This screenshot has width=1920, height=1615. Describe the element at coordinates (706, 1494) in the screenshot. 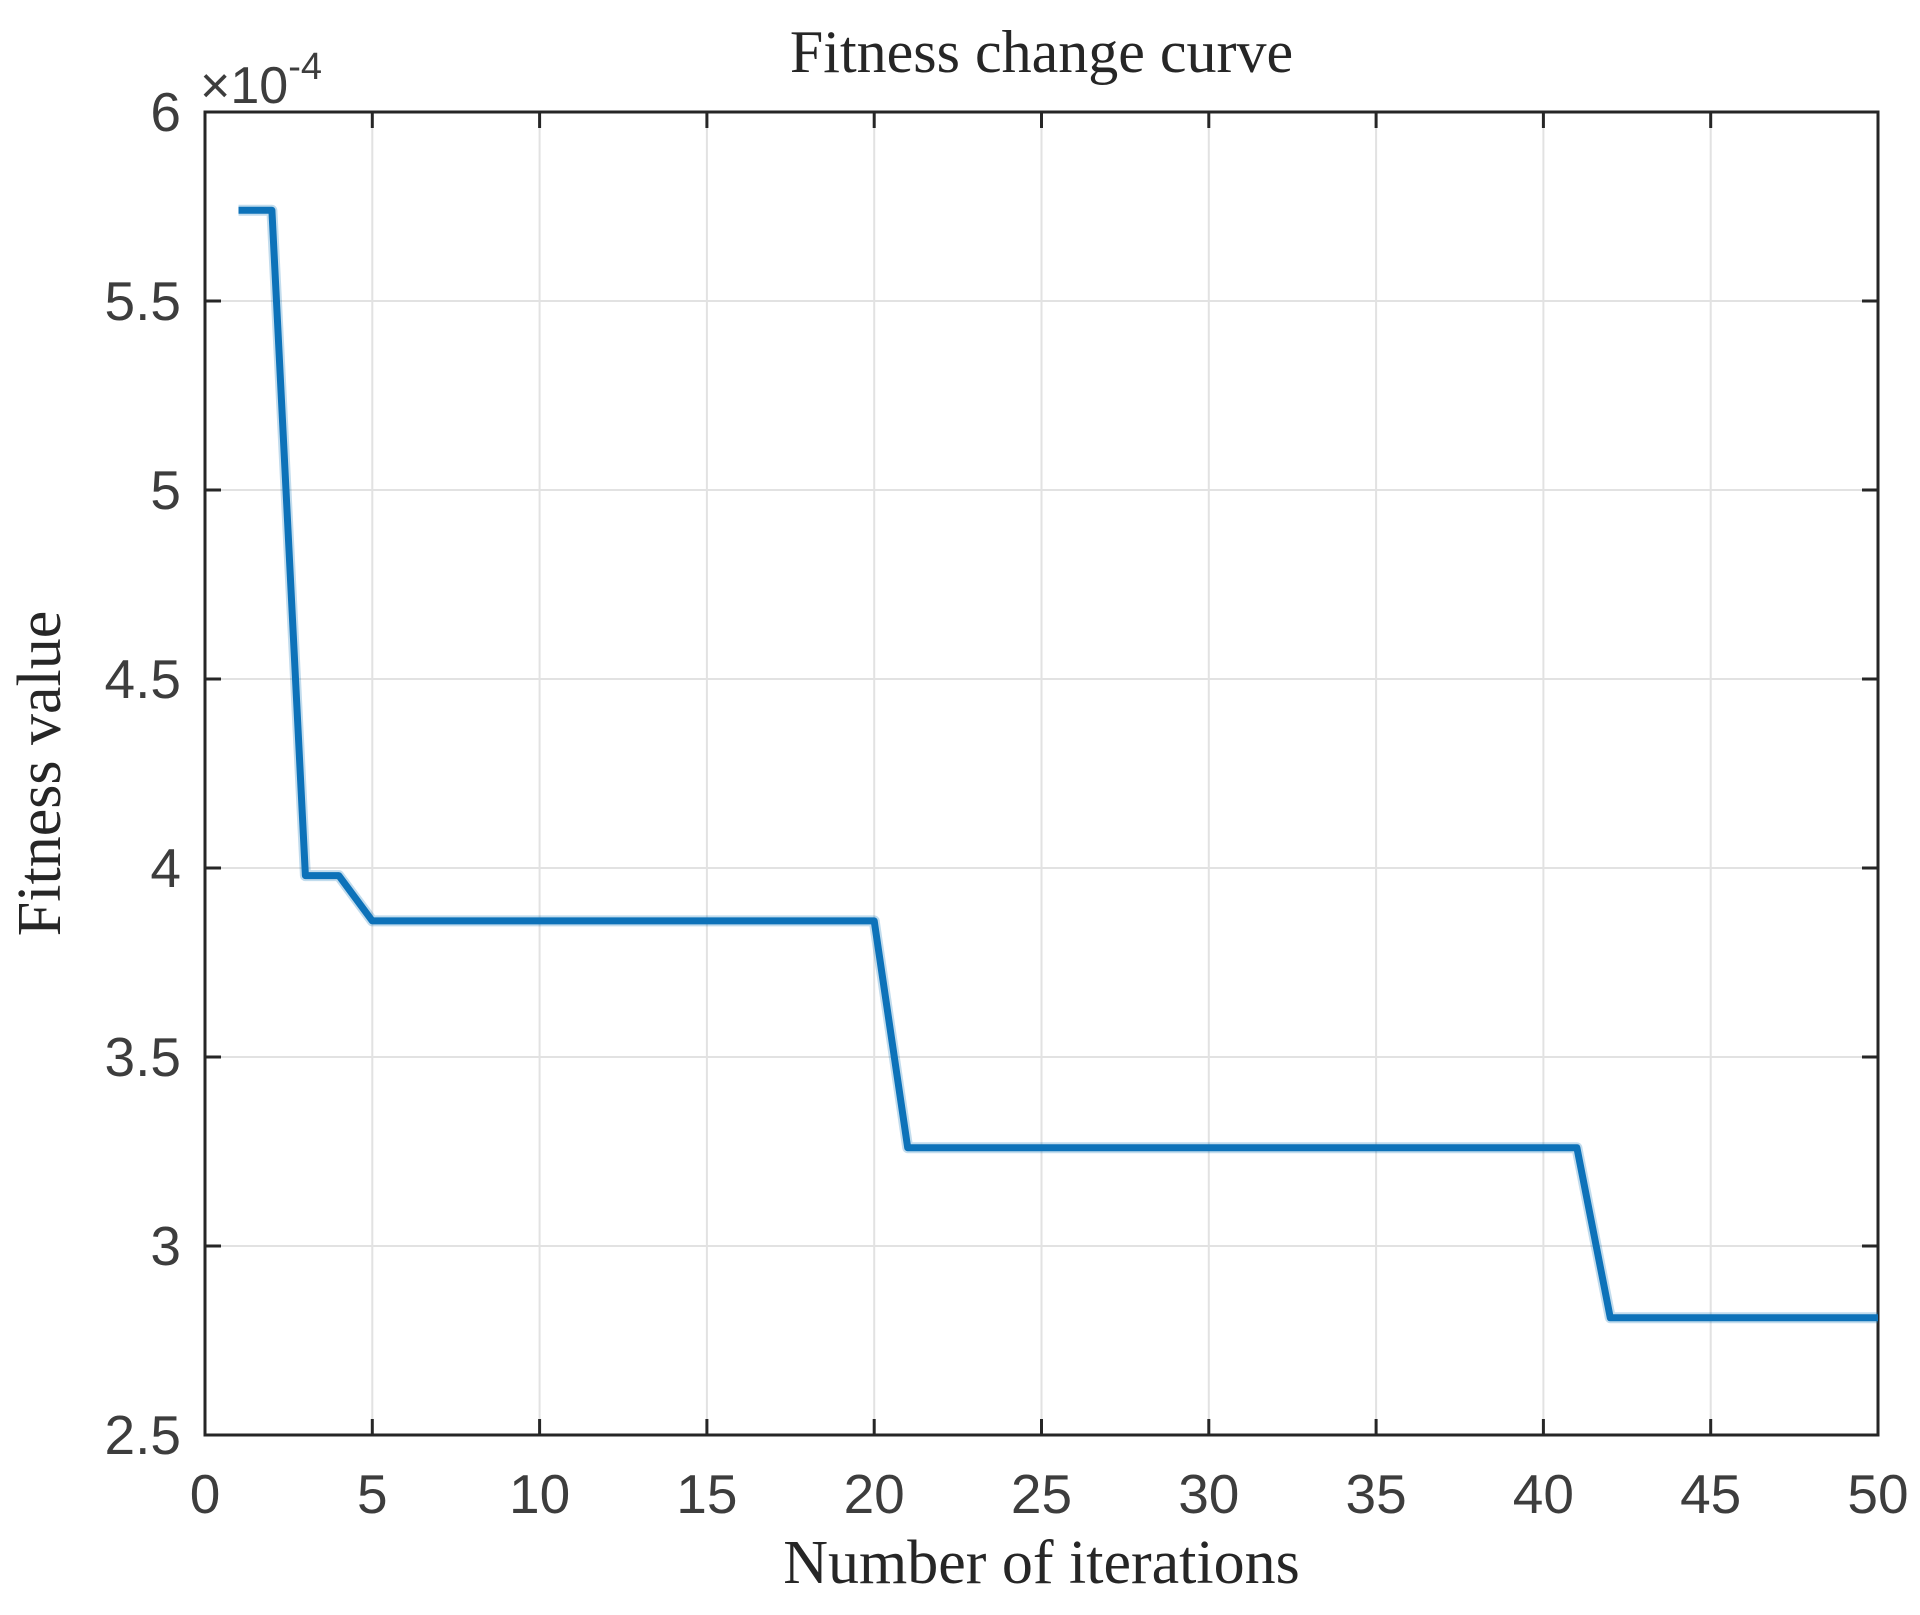

I see `x-tick-label-15: 15` at that location.